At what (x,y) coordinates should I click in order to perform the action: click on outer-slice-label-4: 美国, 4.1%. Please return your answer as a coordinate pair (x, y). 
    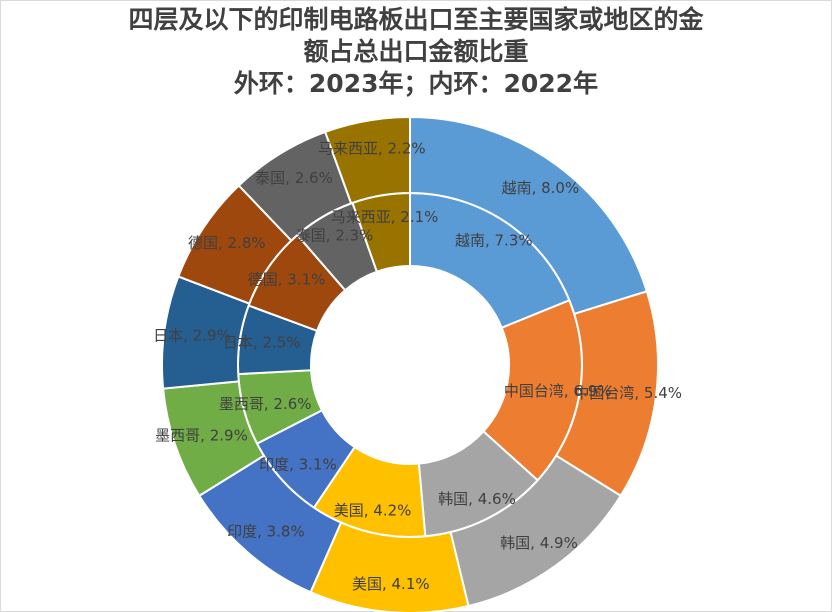
    Looking at the image, I should click on (391, 584).